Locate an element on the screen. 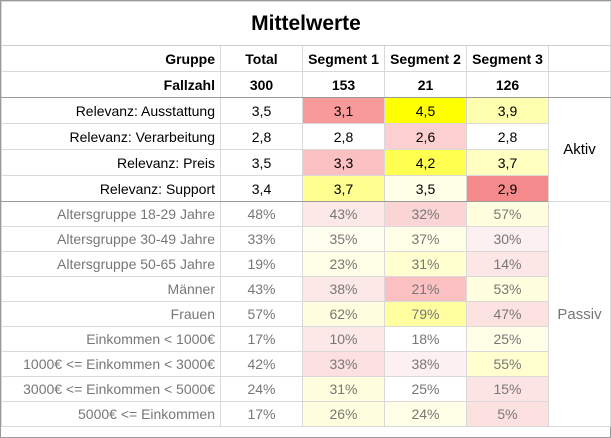  segment-2-value: 18% is located at coordinates (425, 339).